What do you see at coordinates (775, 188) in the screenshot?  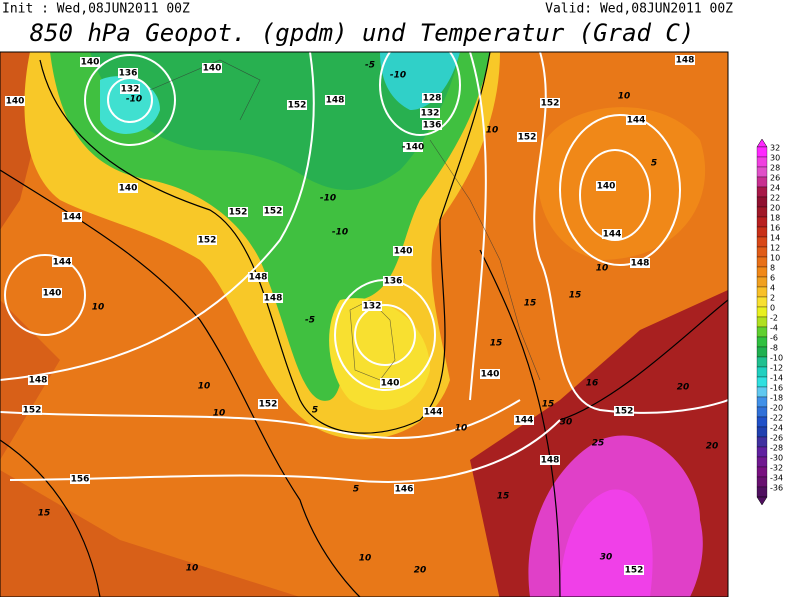 I see `colorbar-label: 24` at bounding box center [775, 188].